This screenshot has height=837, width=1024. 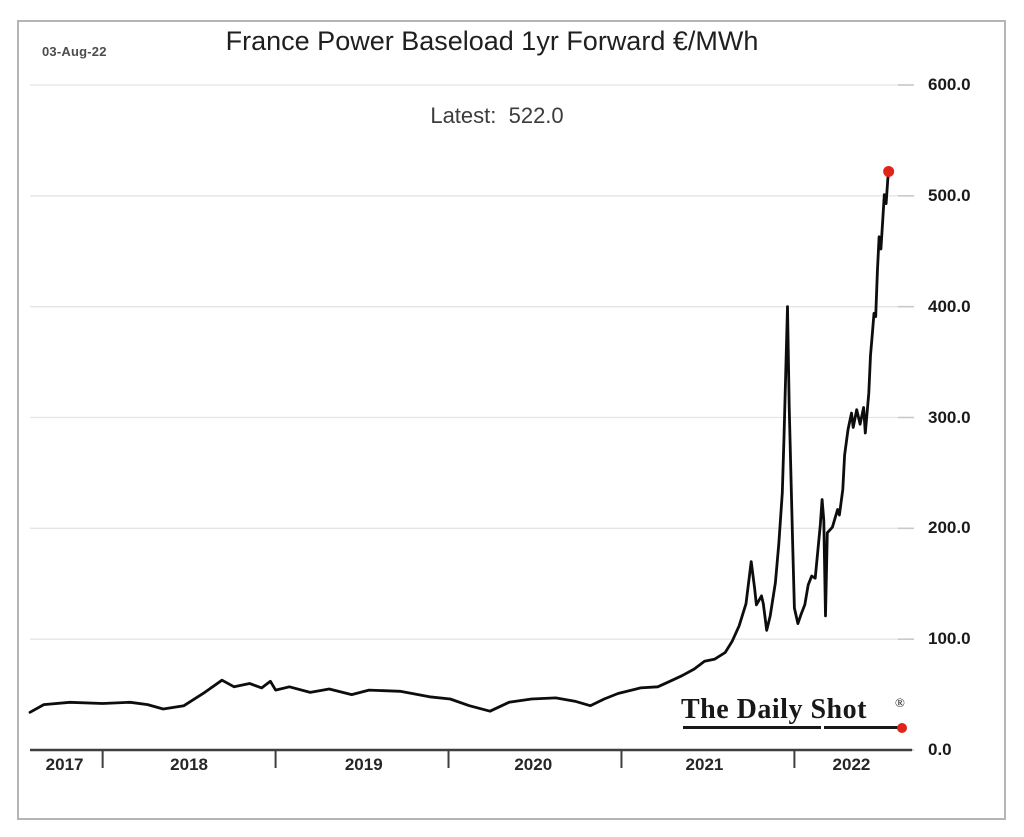 I want to click on daily-shot-logo: The Daily Shot ®, so click(x=797, y=716).